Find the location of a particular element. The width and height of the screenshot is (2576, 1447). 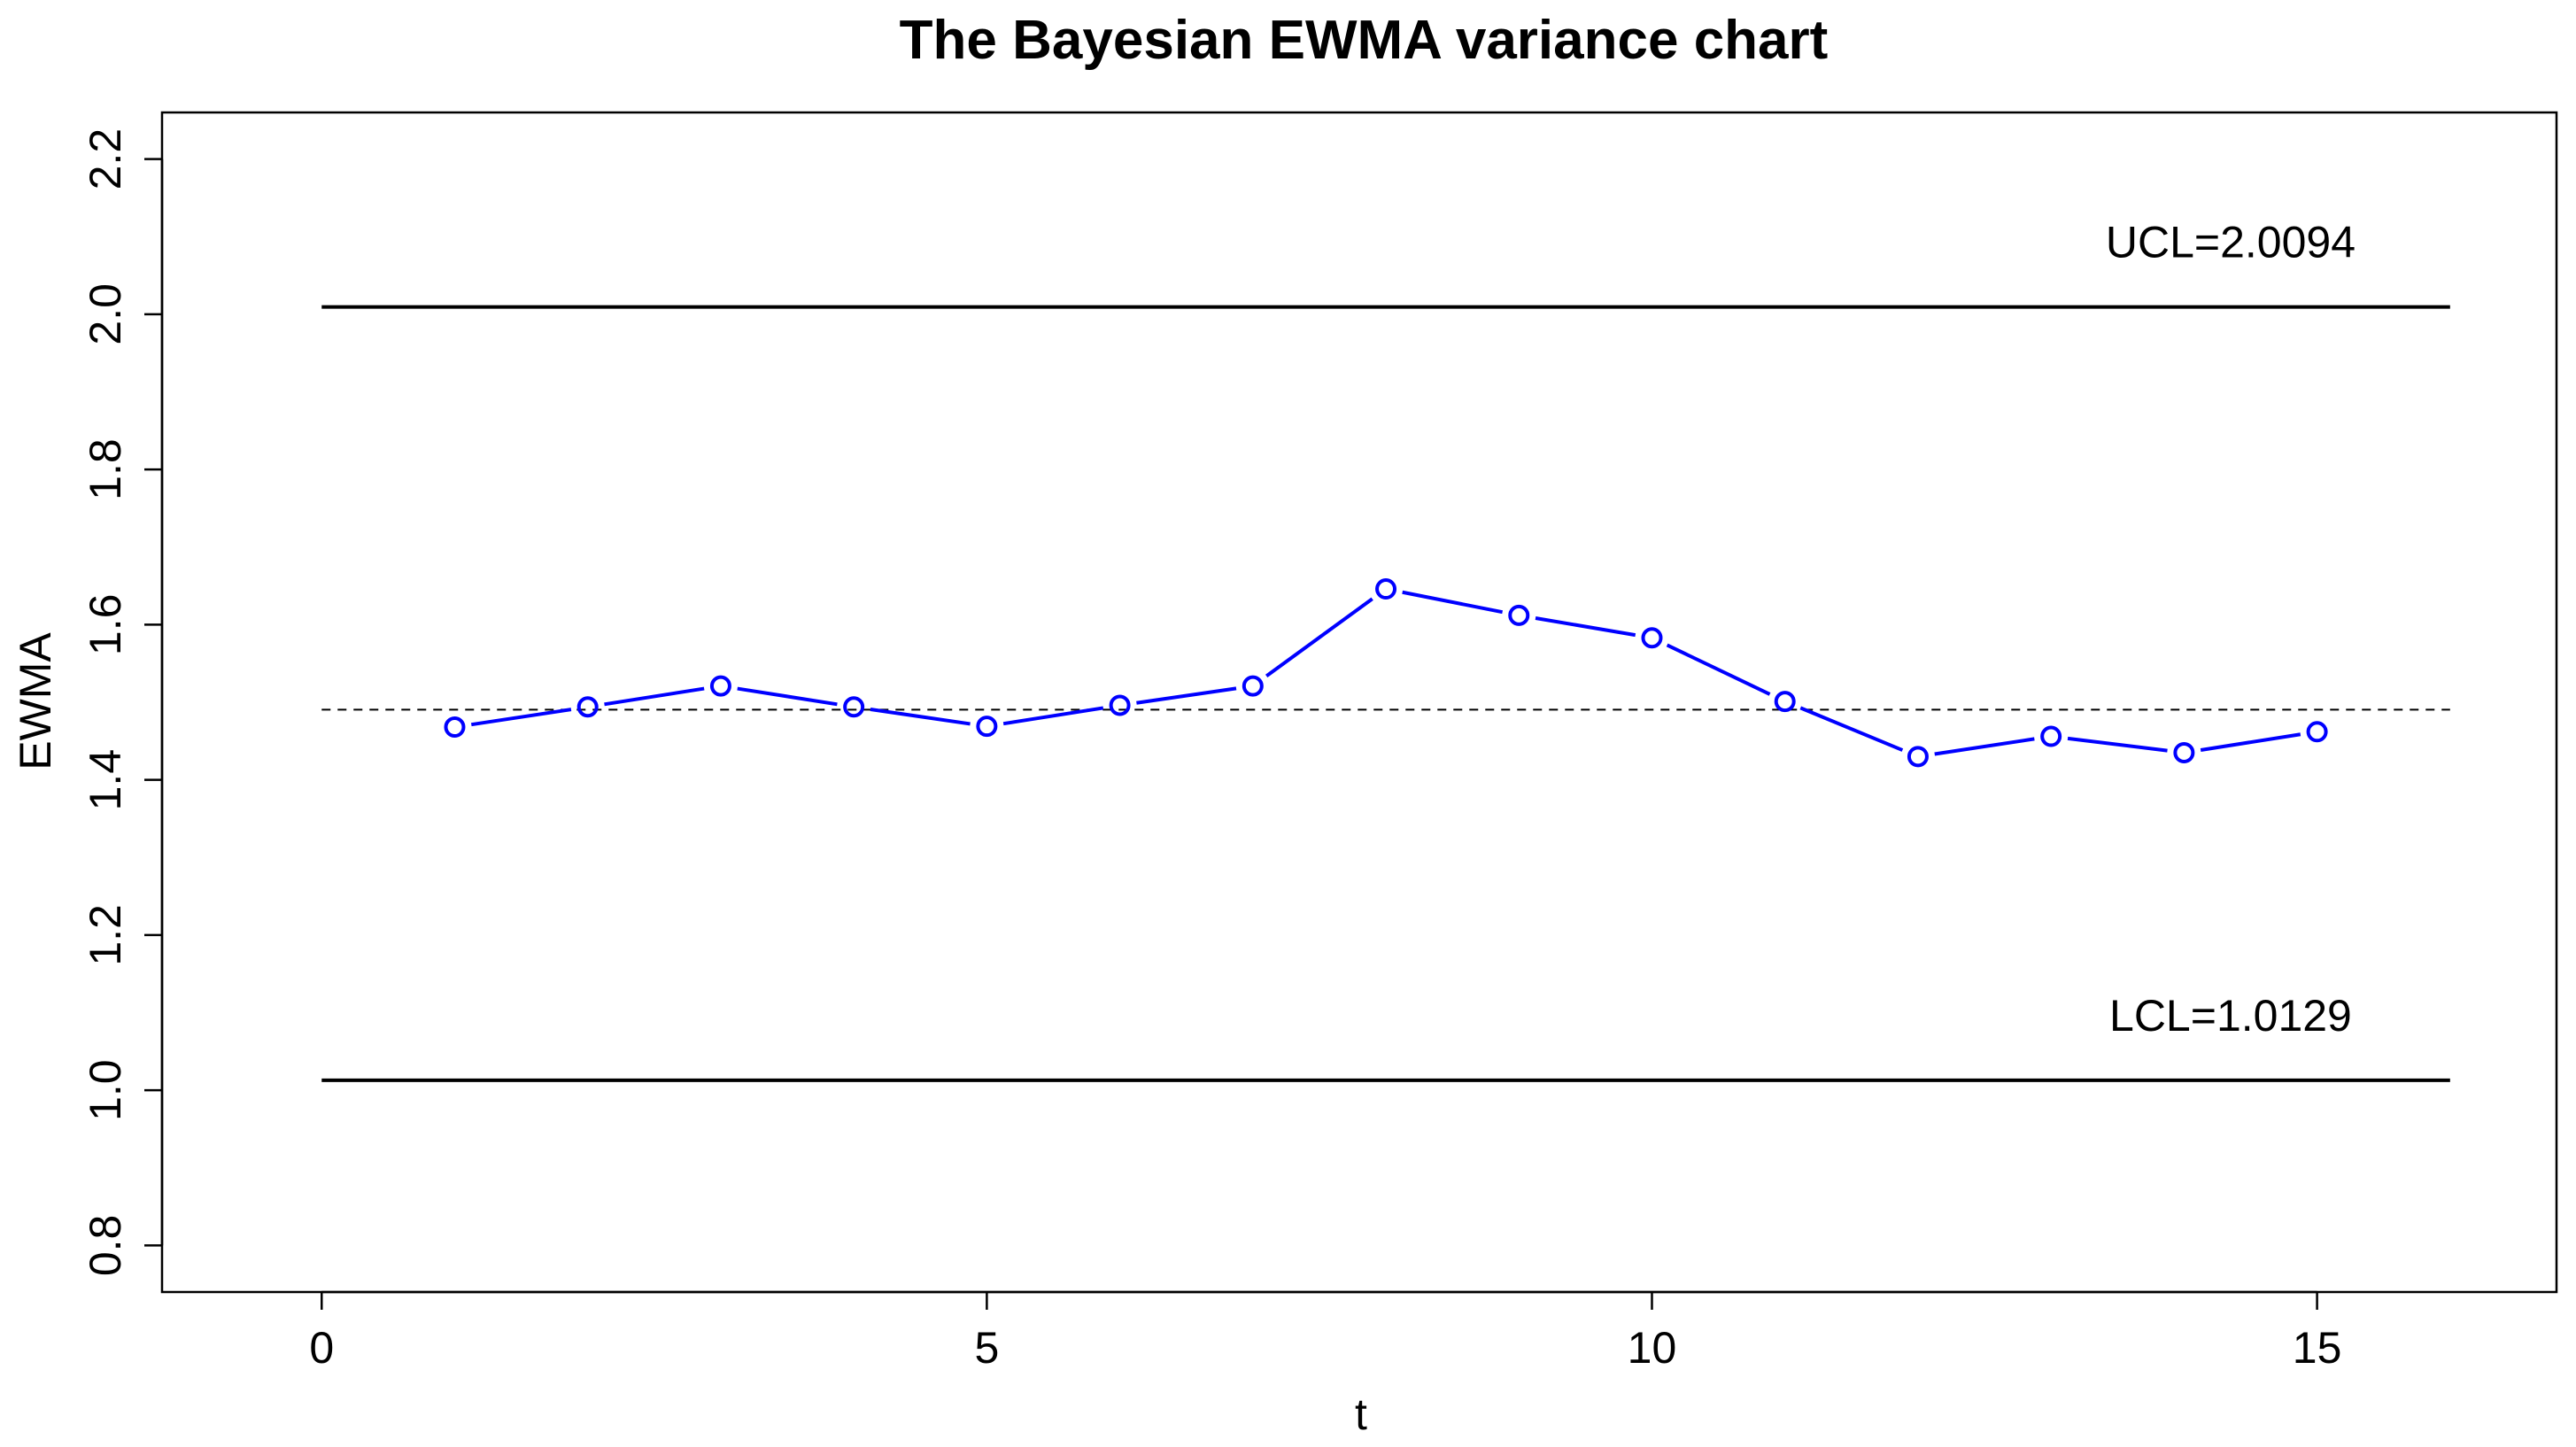

y-tick-label: 2.0 is located at coordinates (105, 314).